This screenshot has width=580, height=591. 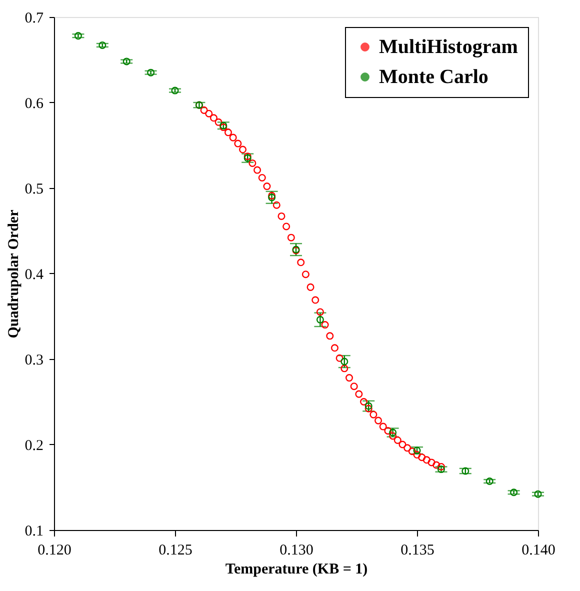 What do you see at coordinates (34, 190) in the screenshot?
I see `y-tick-label: 0.5` at bounding box center [34, 190].